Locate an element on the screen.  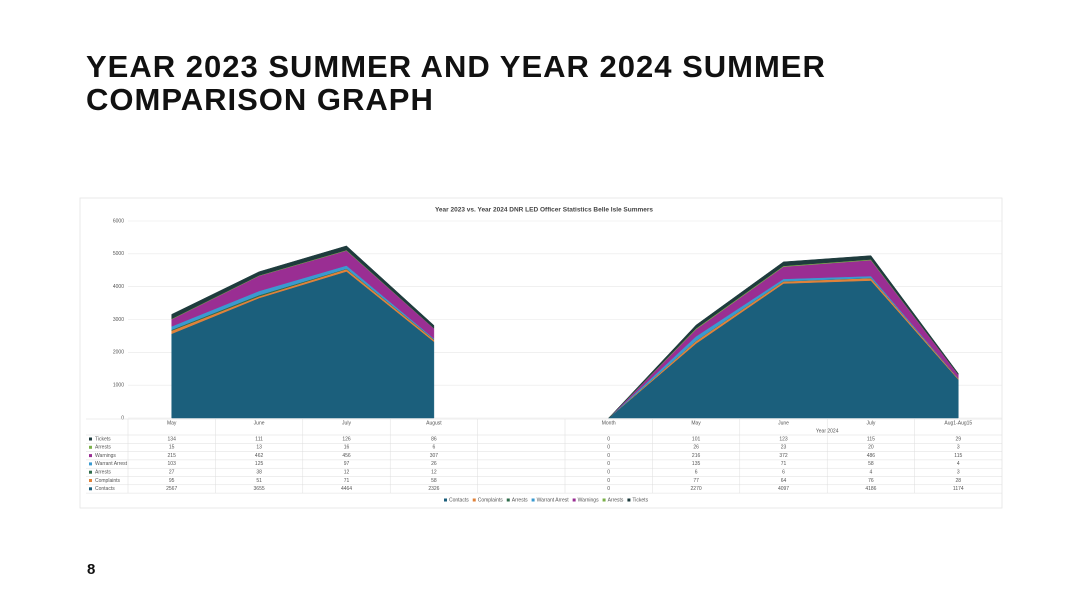
x-tick-label: June is located at coordinates (259, 423).